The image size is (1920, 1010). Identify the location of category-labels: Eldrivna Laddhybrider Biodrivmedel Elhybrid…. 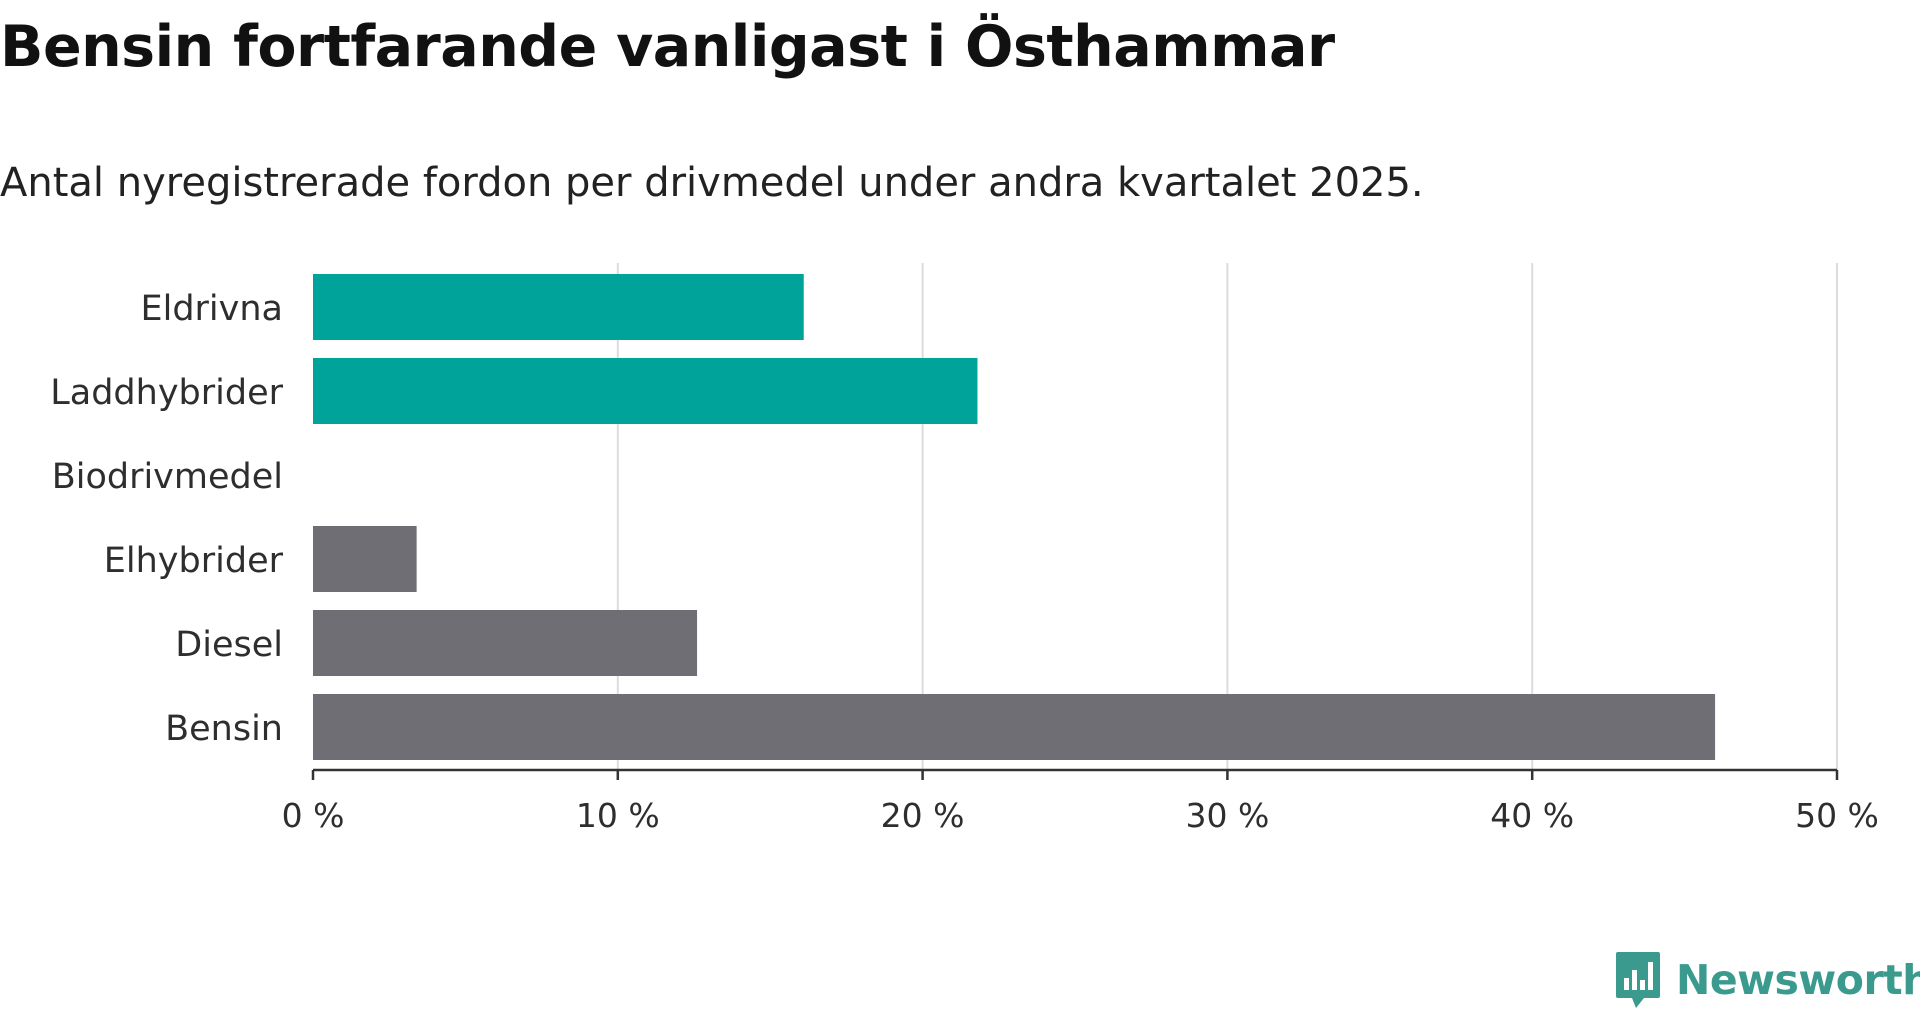
(166, 519).